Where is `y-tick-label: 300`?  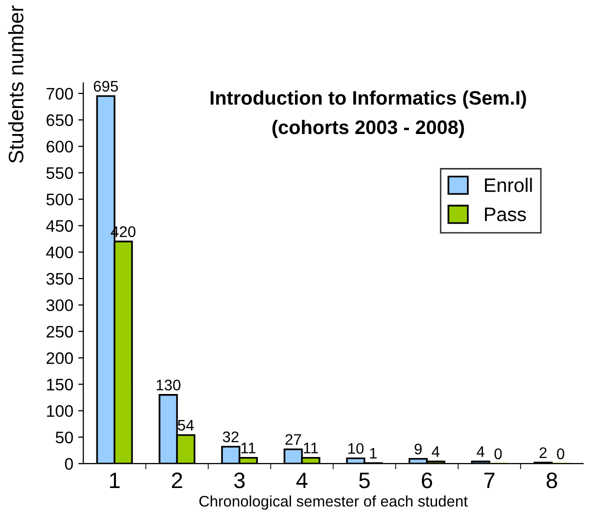 y-tick-label: 300 is located at coordinates (59, 305).